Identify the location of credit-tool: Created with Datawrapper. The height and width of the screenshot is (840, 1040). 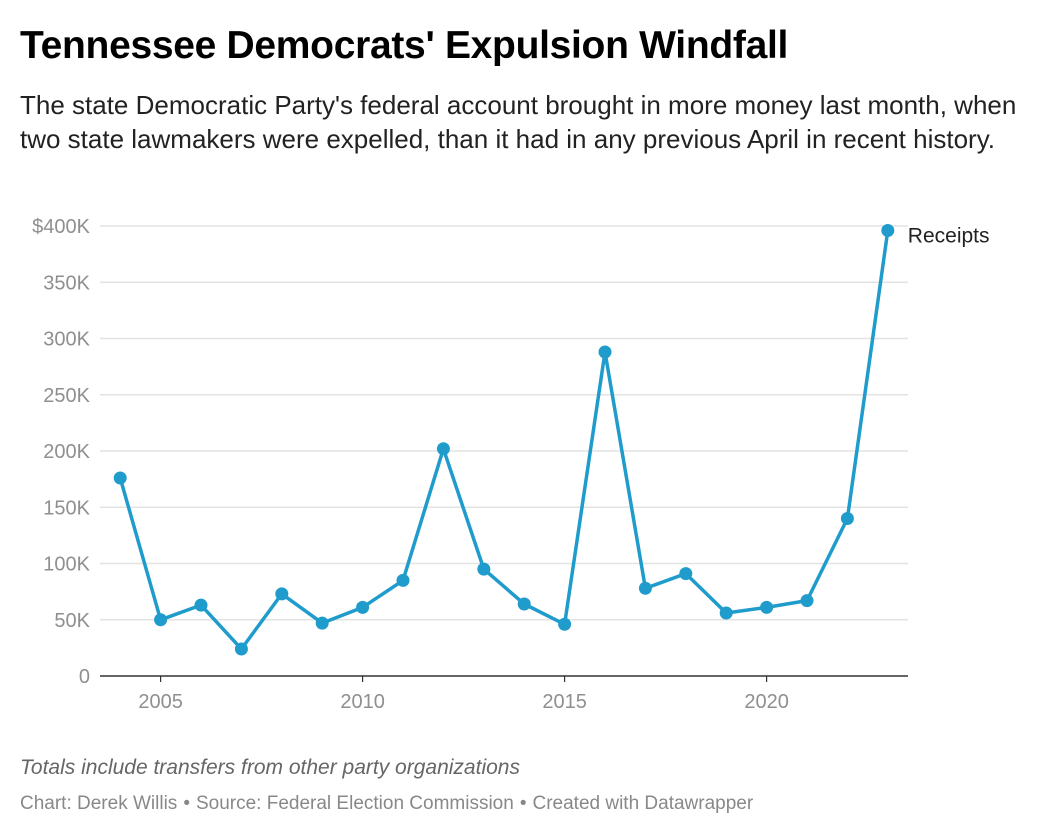
(643, 803).